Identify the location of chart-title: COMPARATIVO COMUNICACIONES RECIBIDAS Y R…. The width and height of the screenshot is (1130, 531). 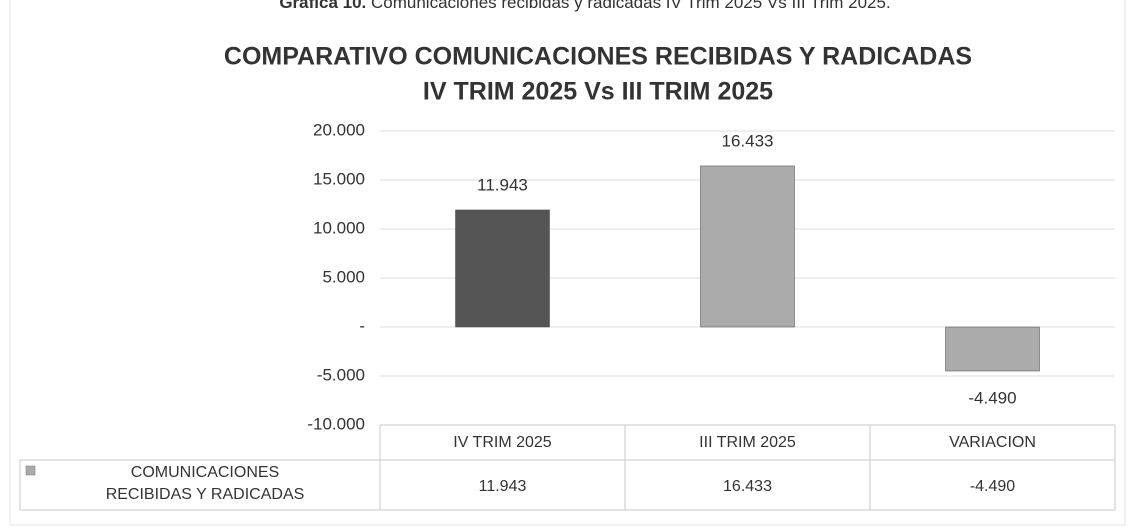
(598, 57).